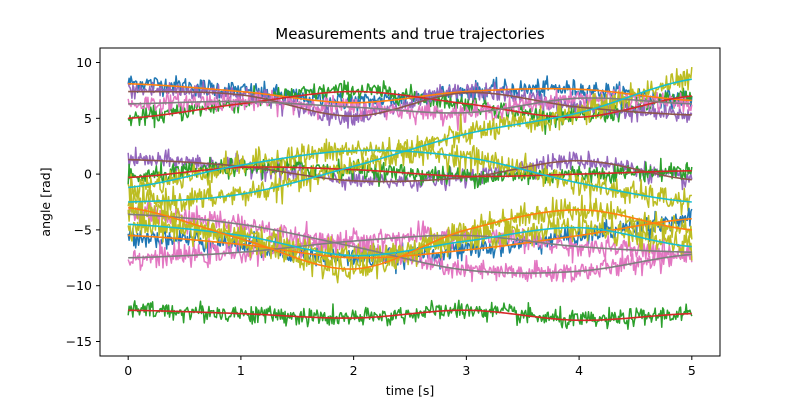 This screenshot has height=400, width=800. I want to click on x-tick-label: 0, so click(128, 370).